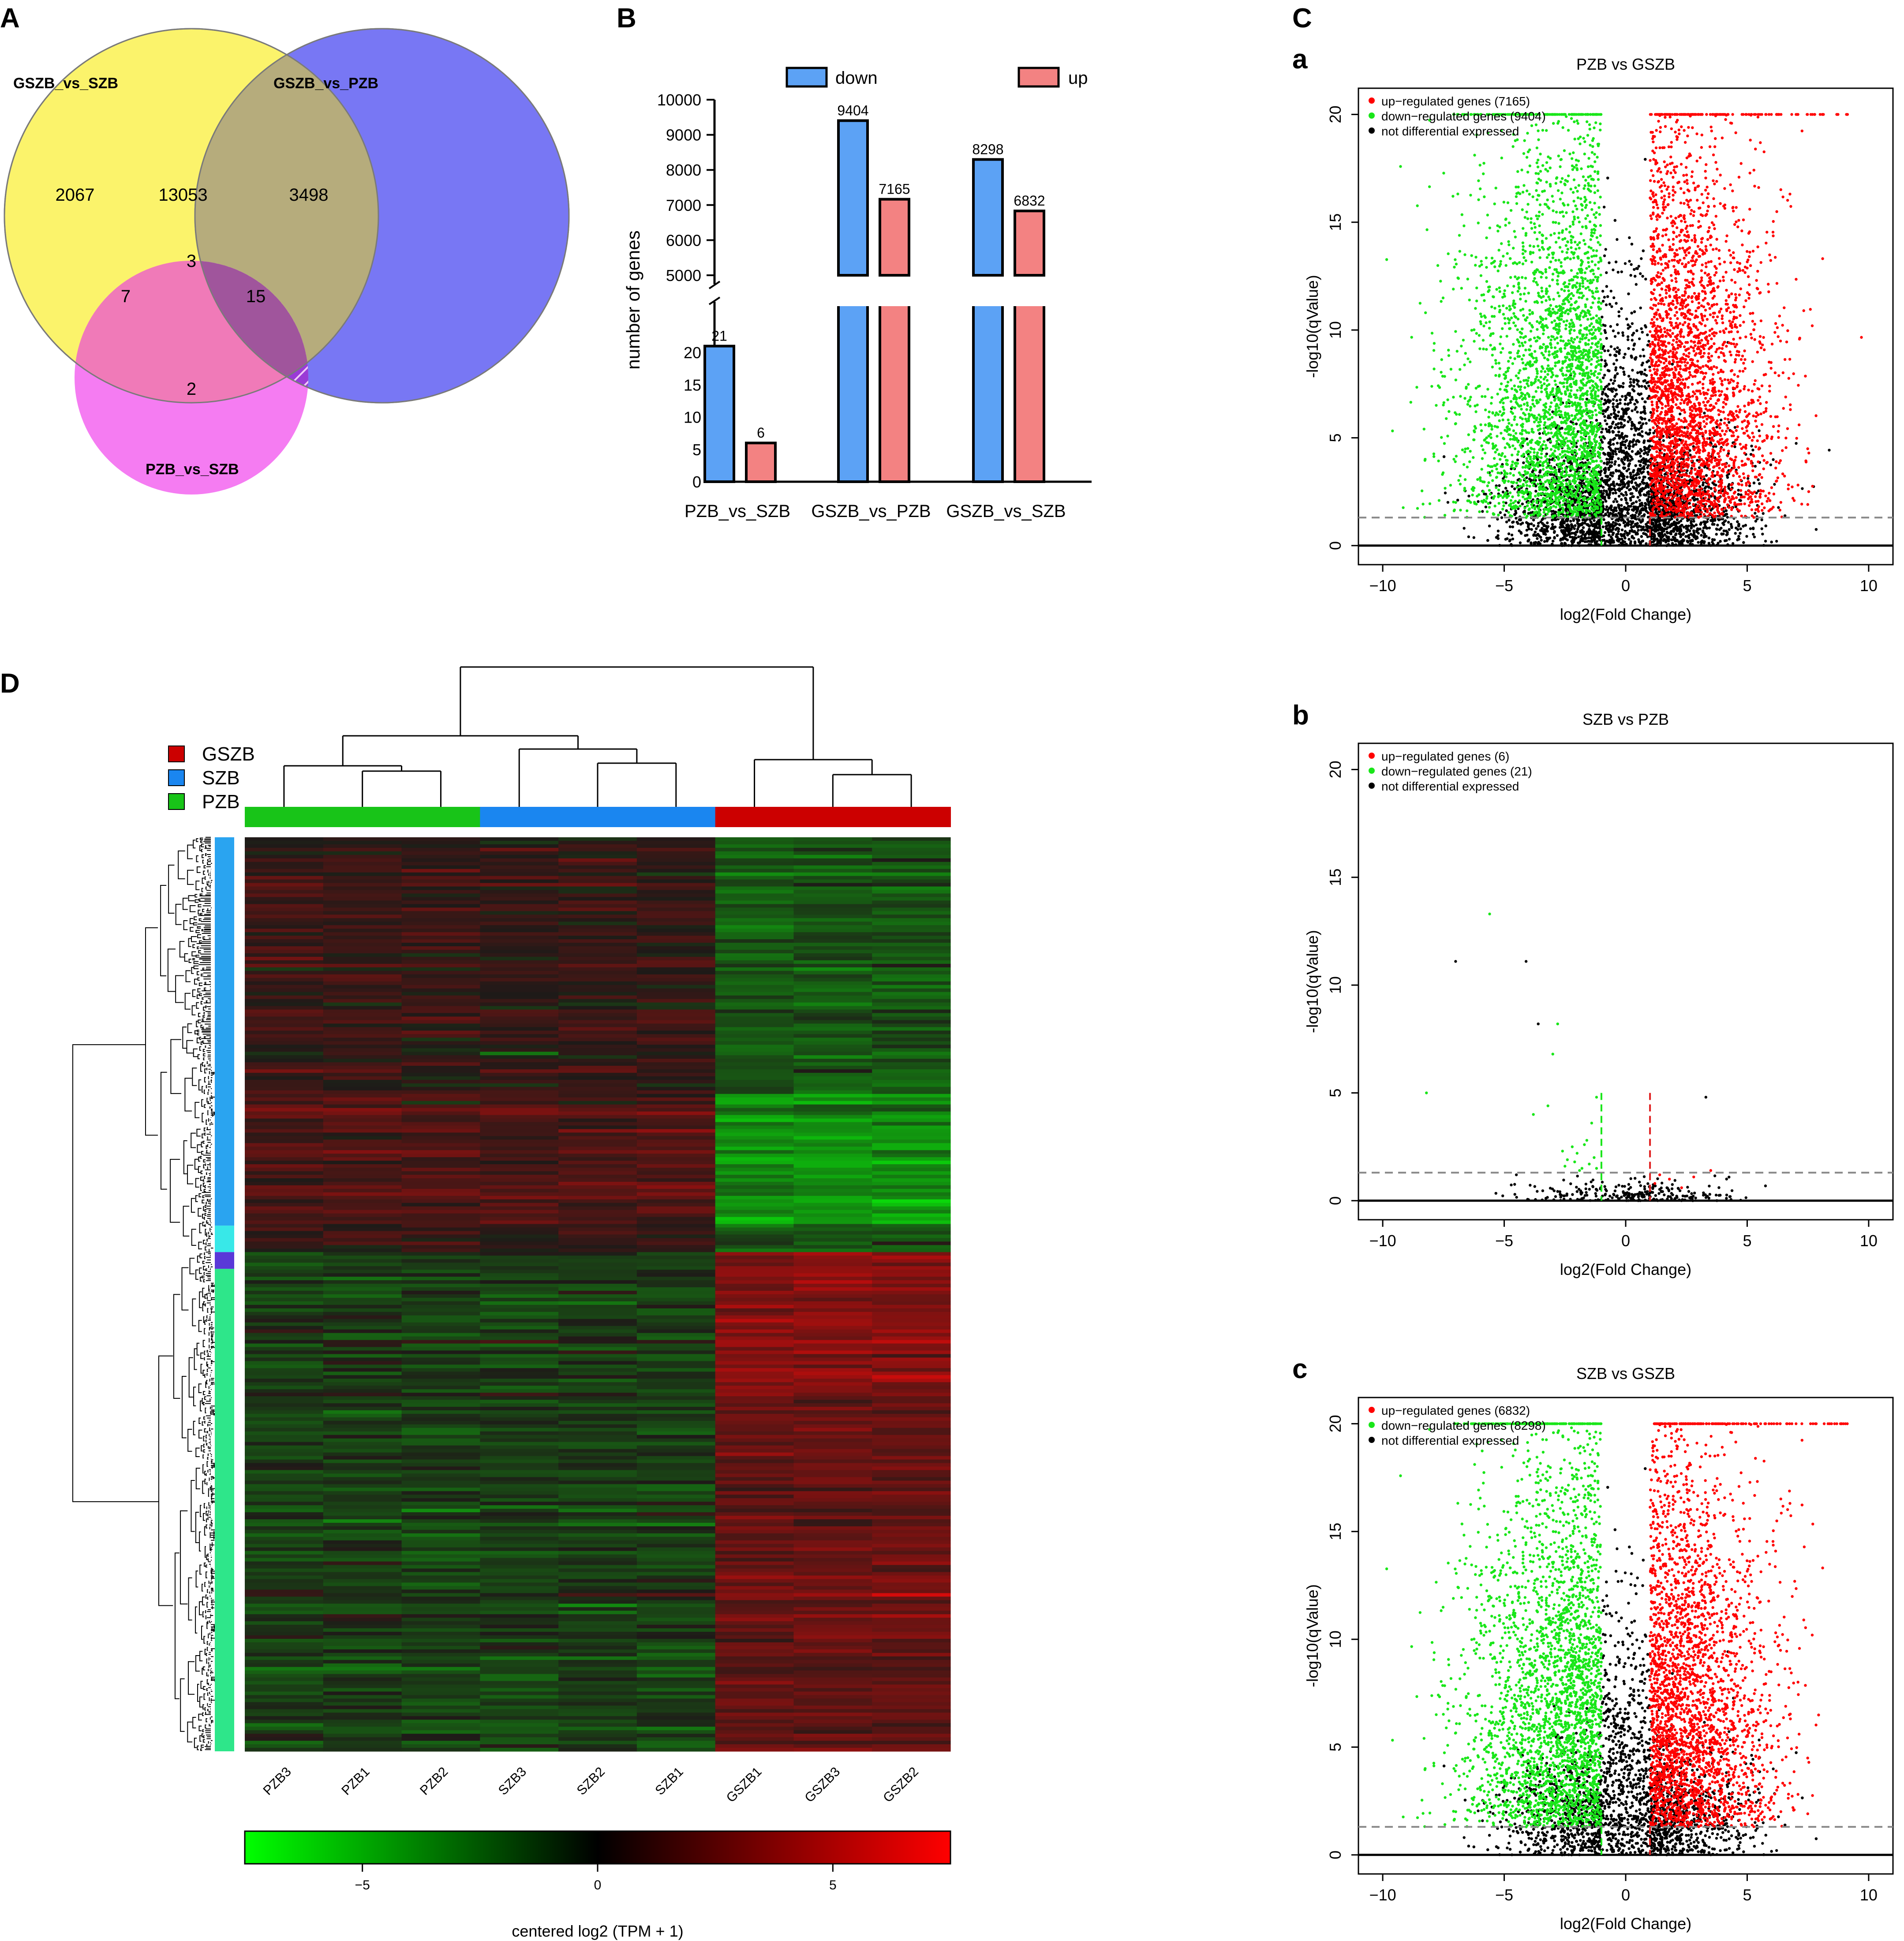 Image resolution: width=1904 pixels, height=1941 pixels. Describe the element at coordinates (1038, 77) in the screenshot. I see `legend-swatch-up` at that location.